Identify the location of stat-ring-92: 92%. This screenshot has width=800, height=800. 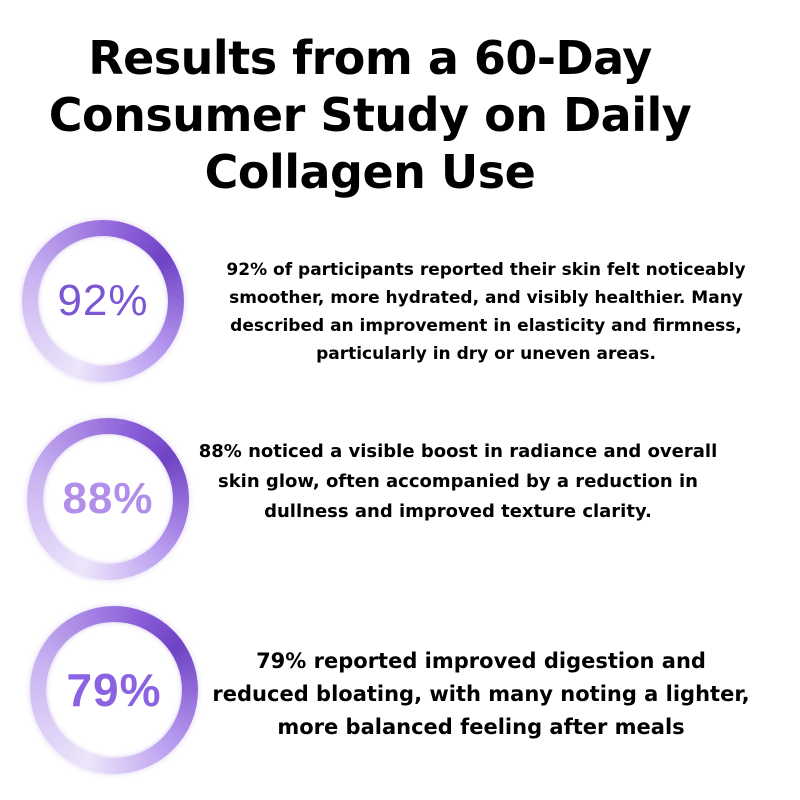
(103, 301).